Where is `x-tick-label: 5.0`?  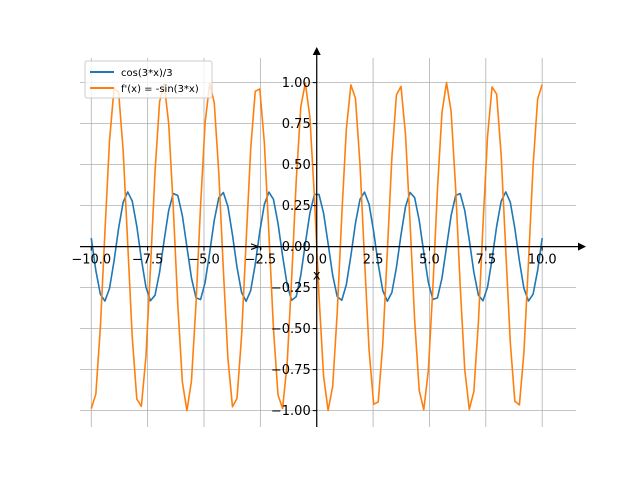
x-tick-label: 5.0 is located at coordinates (429, 260).